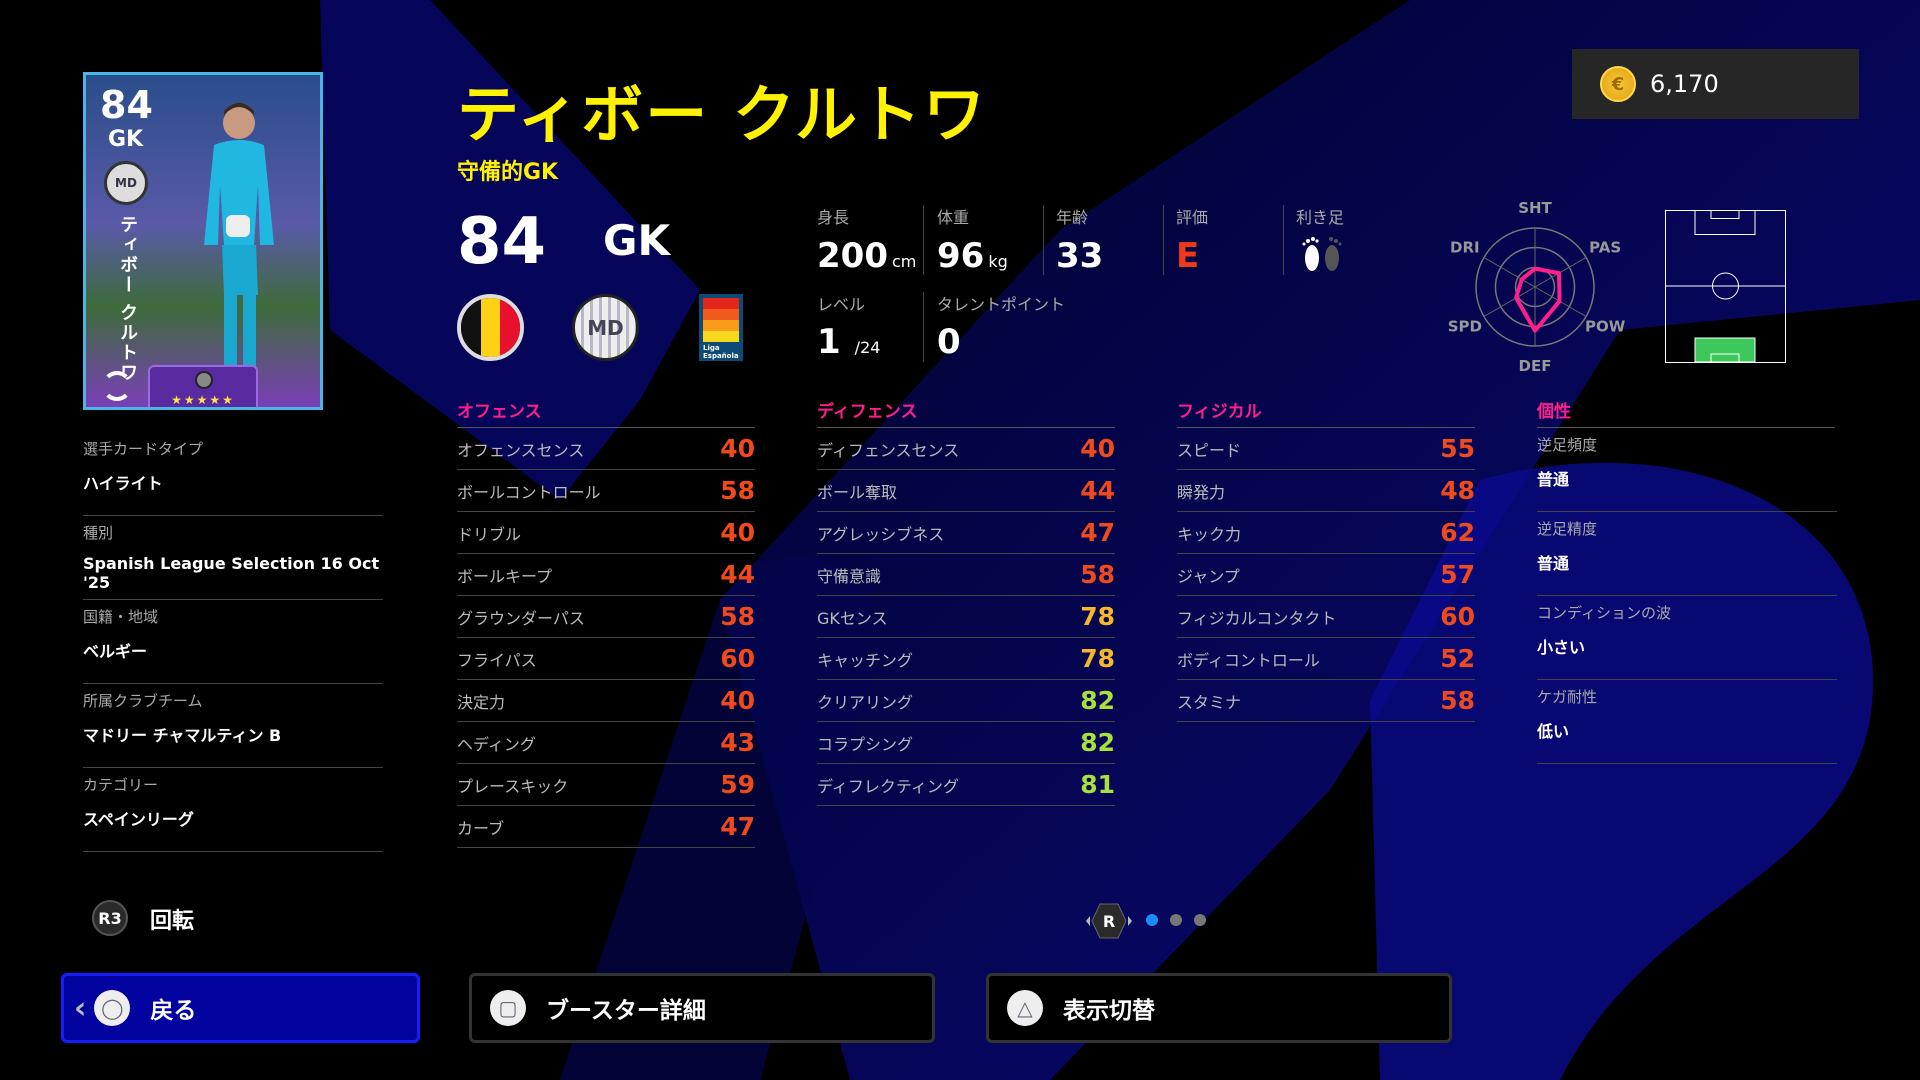  What do you see at coordinates (606, 449) in the screenshot?
I see `stat-row: オフェンスセンス 40` at bounding box center [606, 449].